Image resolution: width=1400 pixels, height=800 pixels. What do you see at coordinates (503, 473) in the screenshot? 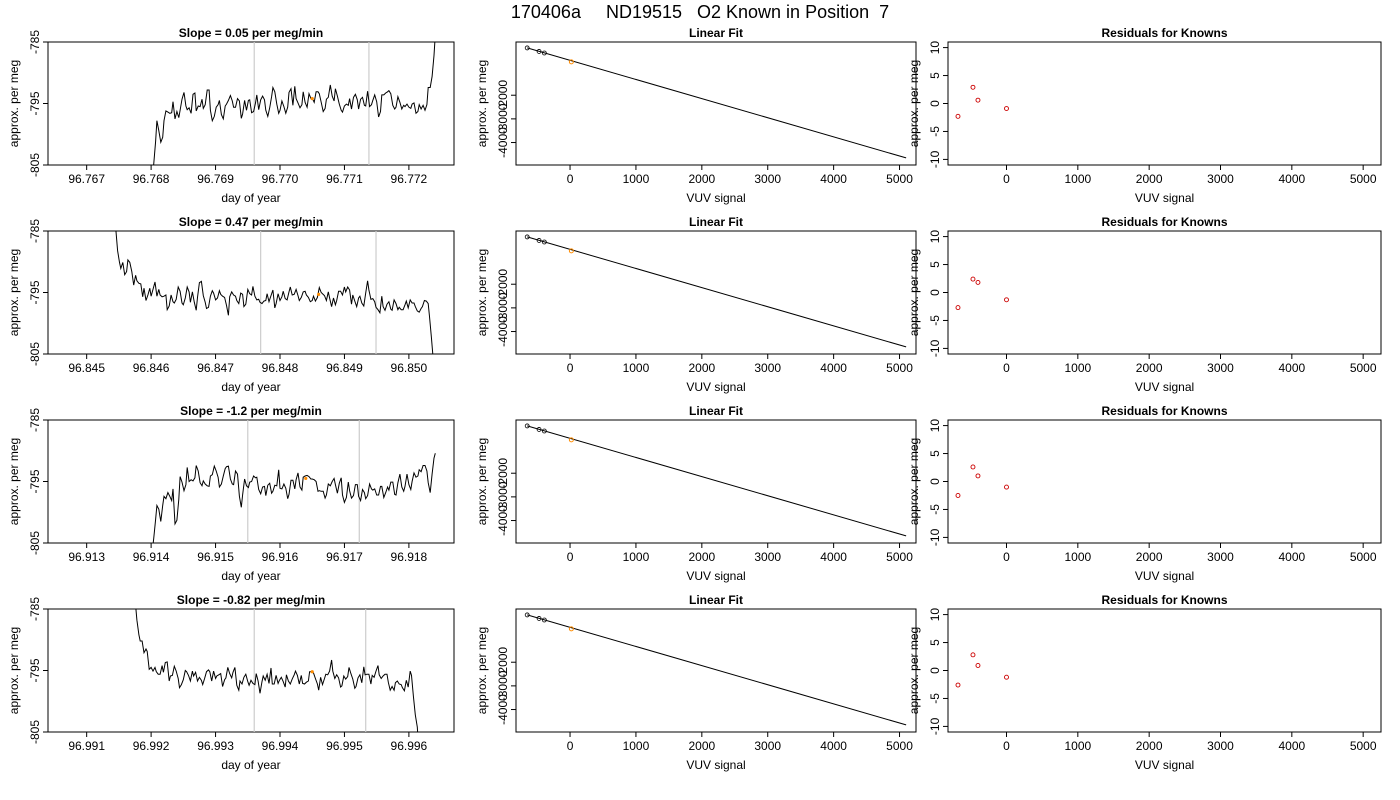
I see `y-tick-label: -2000` at bounding box center [503, 473].